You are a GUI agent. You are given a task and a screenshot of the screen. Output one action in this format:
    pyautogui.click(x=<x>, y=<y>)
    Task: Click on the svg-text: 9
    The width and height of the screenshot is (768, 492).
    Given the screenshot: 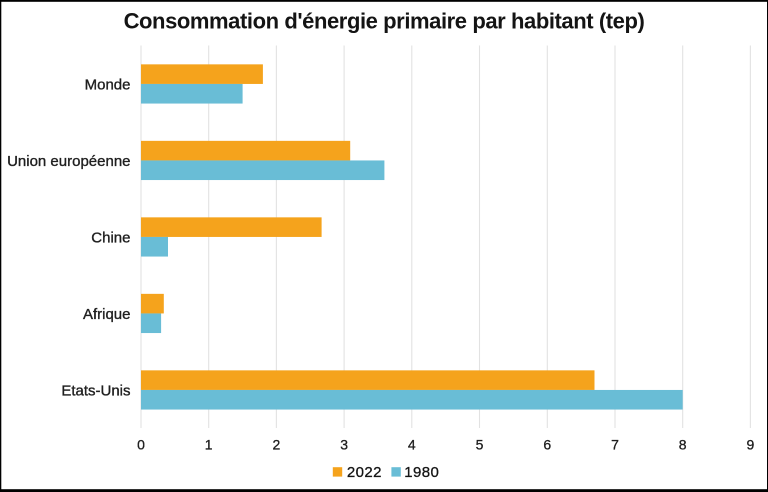 What is the action you would take?
    pyautogui.click(x=751, y=445)
    